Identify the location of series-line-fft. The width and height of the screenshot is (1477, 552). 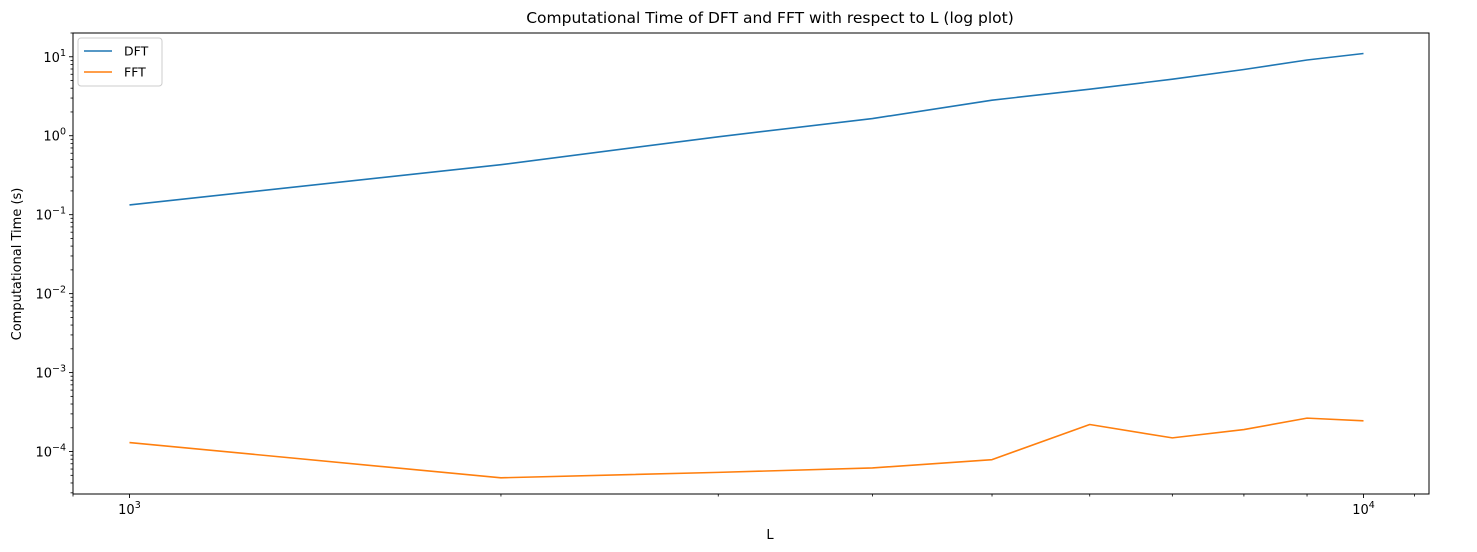
(746, 448).